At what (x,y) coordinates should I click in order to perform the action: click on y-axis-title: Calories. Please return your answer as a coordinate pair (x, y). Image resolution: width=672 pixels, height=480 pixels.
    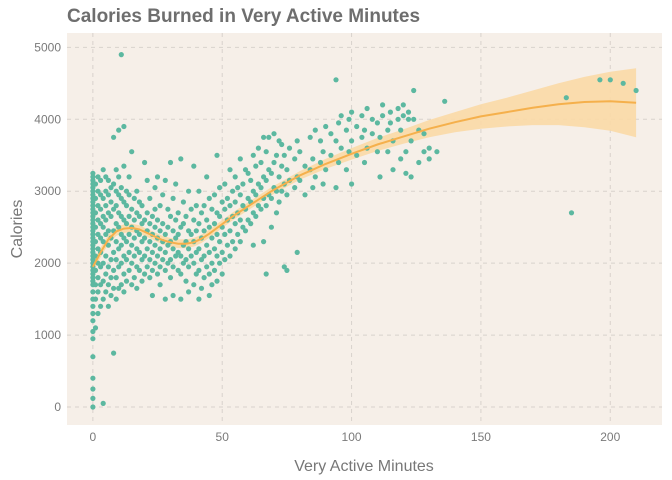
    Looking at the image, I should click on (17, 229).